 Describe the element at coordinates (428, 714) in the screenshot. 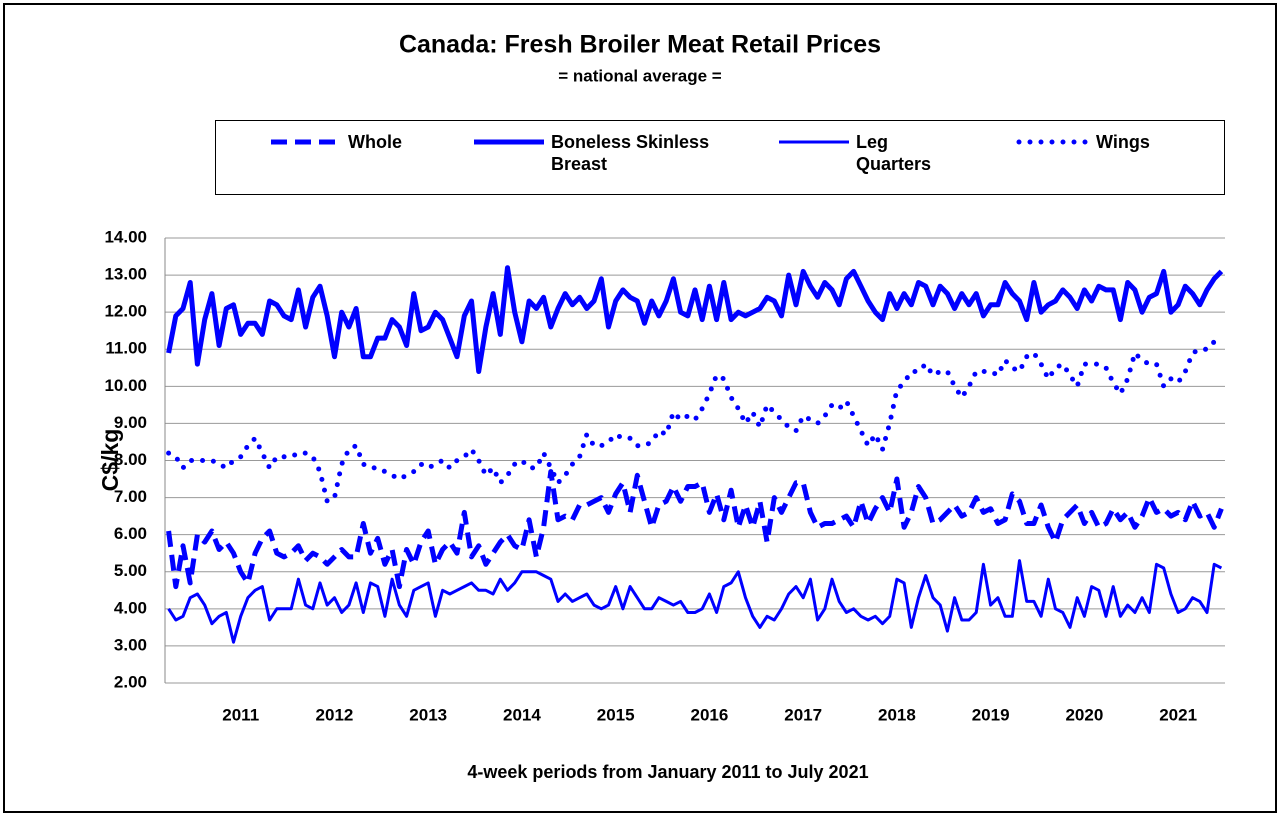

I see `x-tick-label: 2013` at that location.